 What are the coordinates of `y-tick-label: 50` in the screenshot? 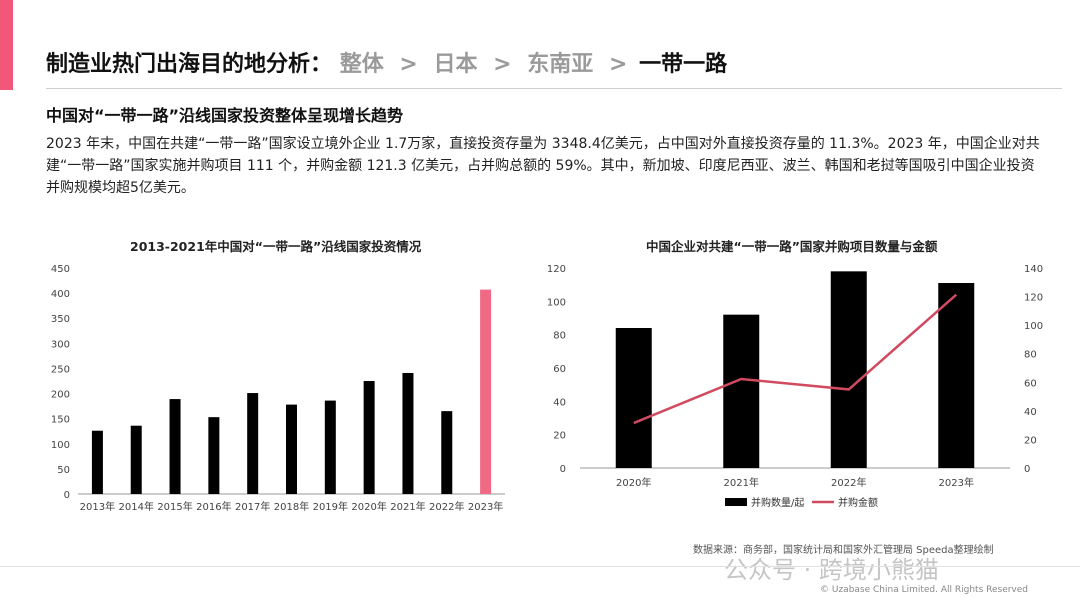 It's located at (63, 470).